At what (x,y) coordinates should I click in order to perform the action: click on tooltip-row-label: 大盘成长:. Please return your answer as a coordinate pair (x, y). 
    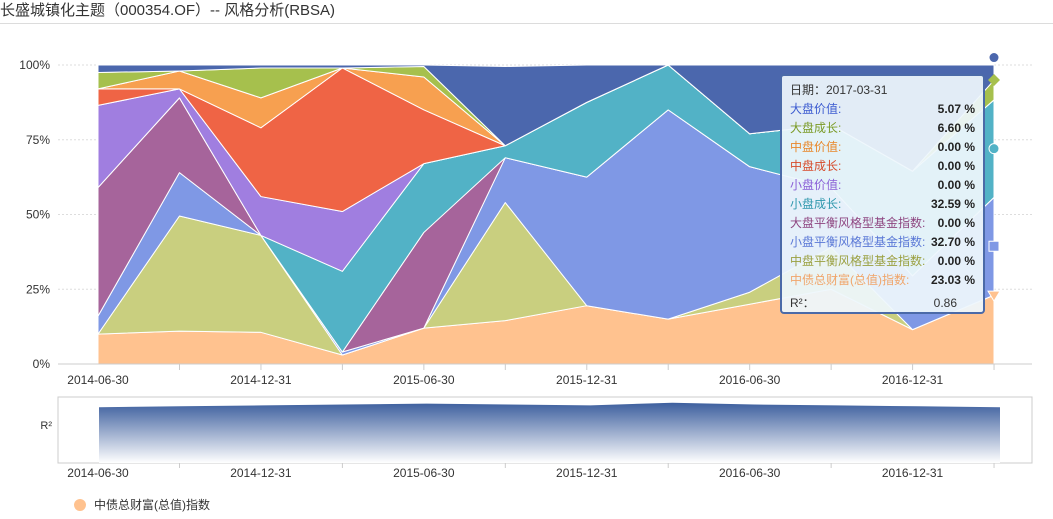
    Looking at the image, I should click on (816, 128).